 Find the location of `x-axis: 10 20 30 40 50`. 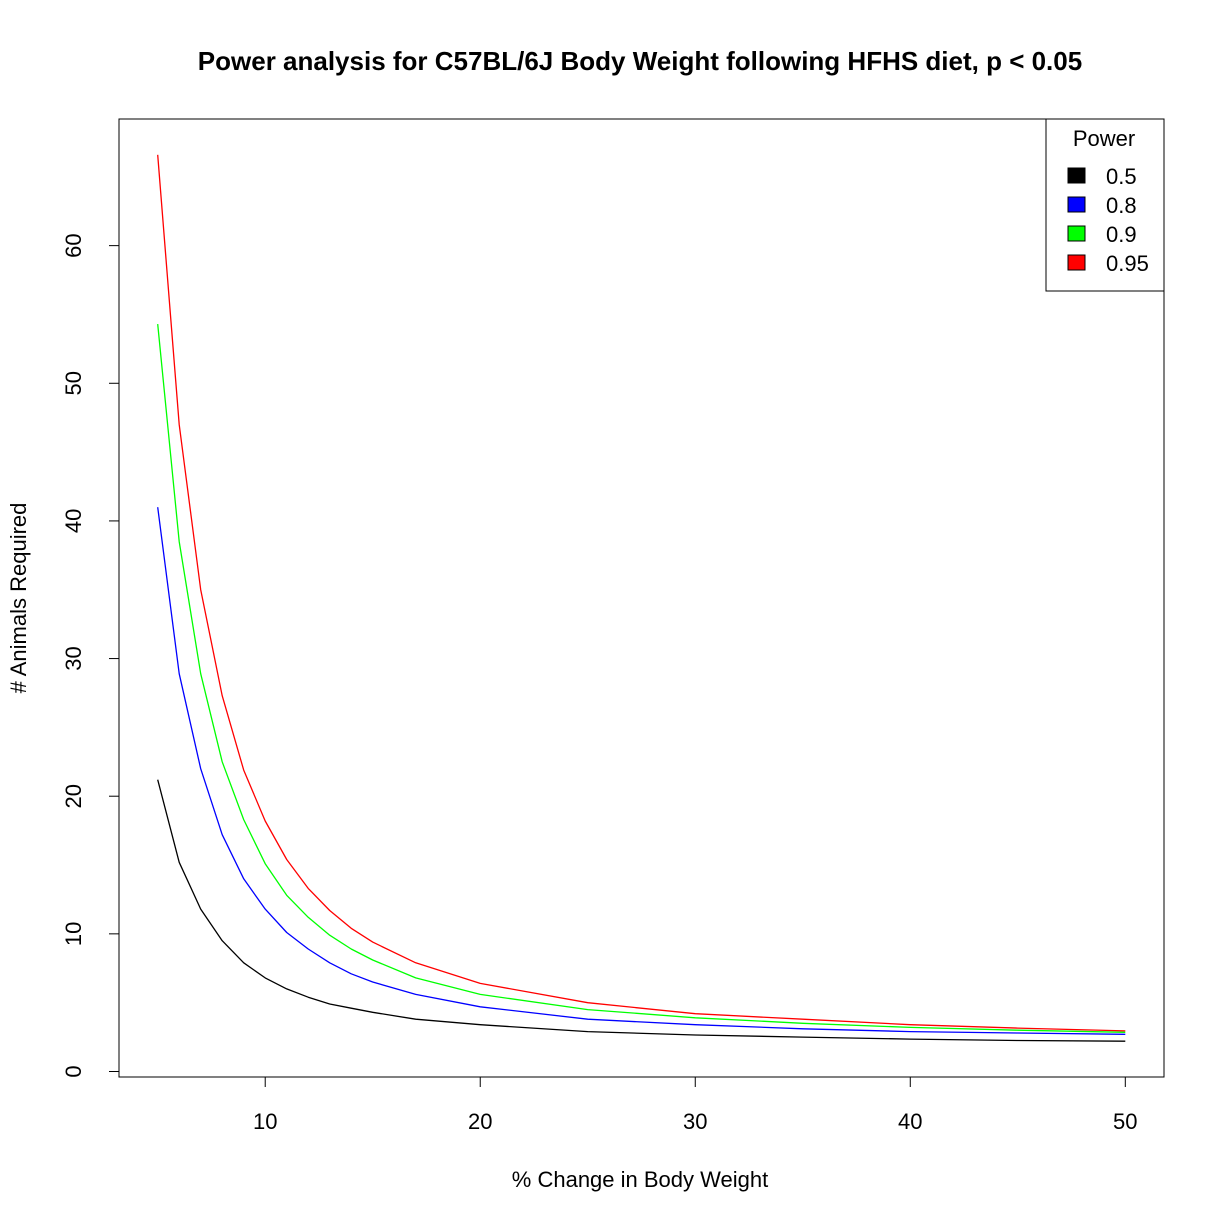

x-axis: 10 20 30 40 50 is located at coordinates (695, 1105).